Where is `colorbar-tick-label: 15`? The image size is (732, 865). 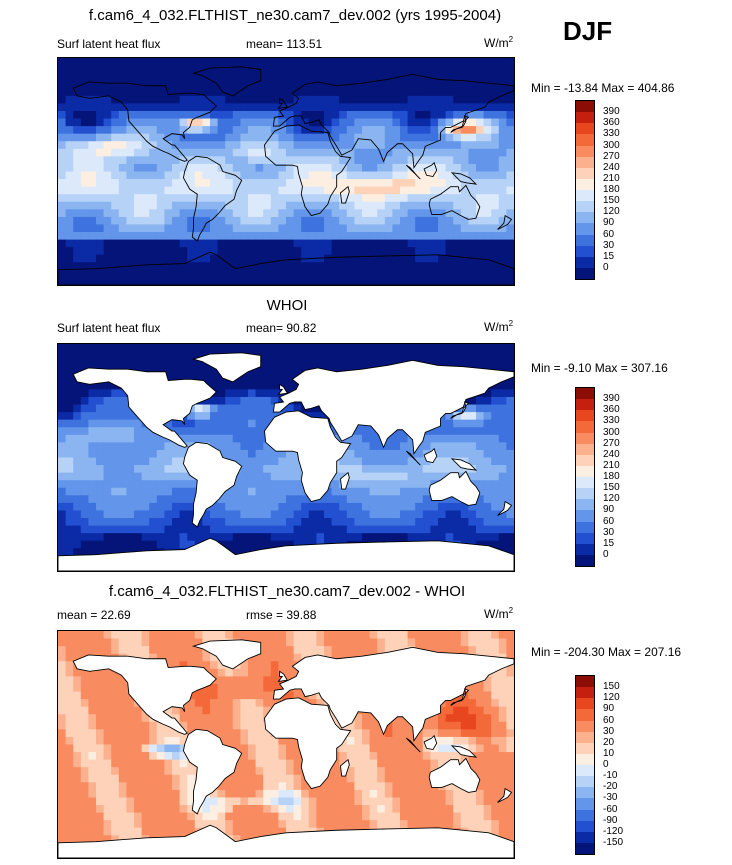
colorbar-tick-label: 15 is located at coordinates (609, 256).